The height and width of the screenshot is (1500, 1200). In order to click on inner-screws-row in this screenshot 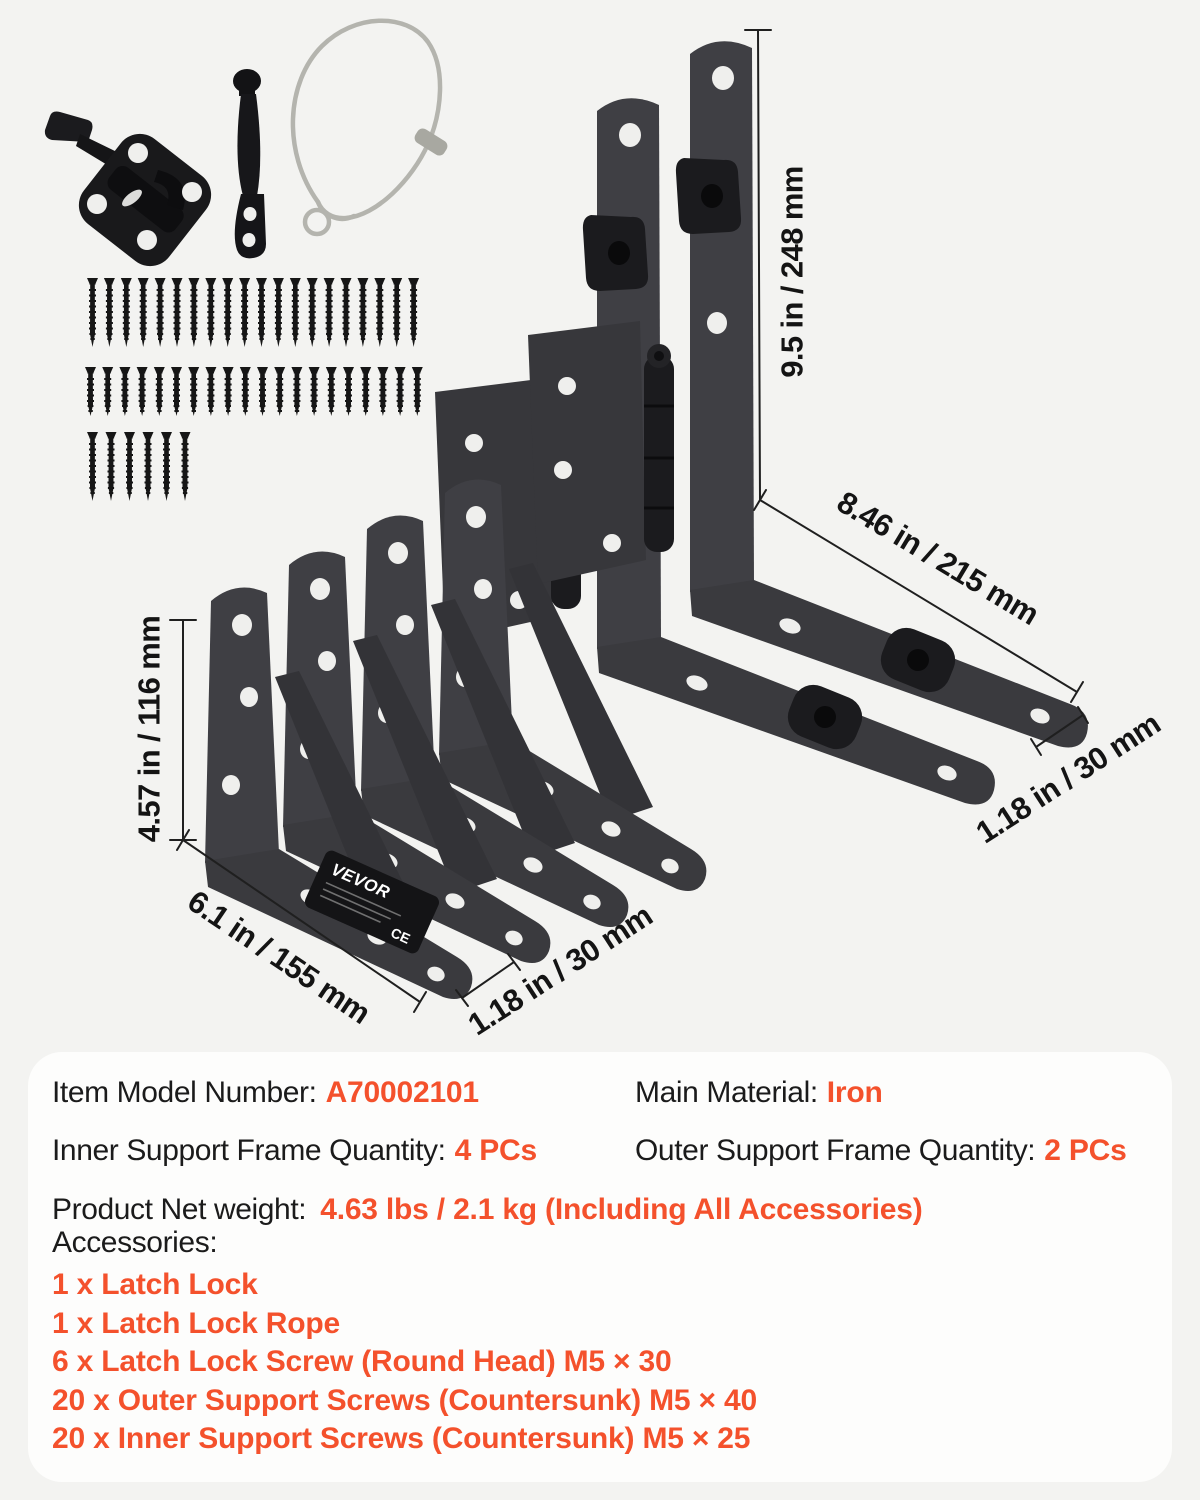, I will do `click(254, 391)`.